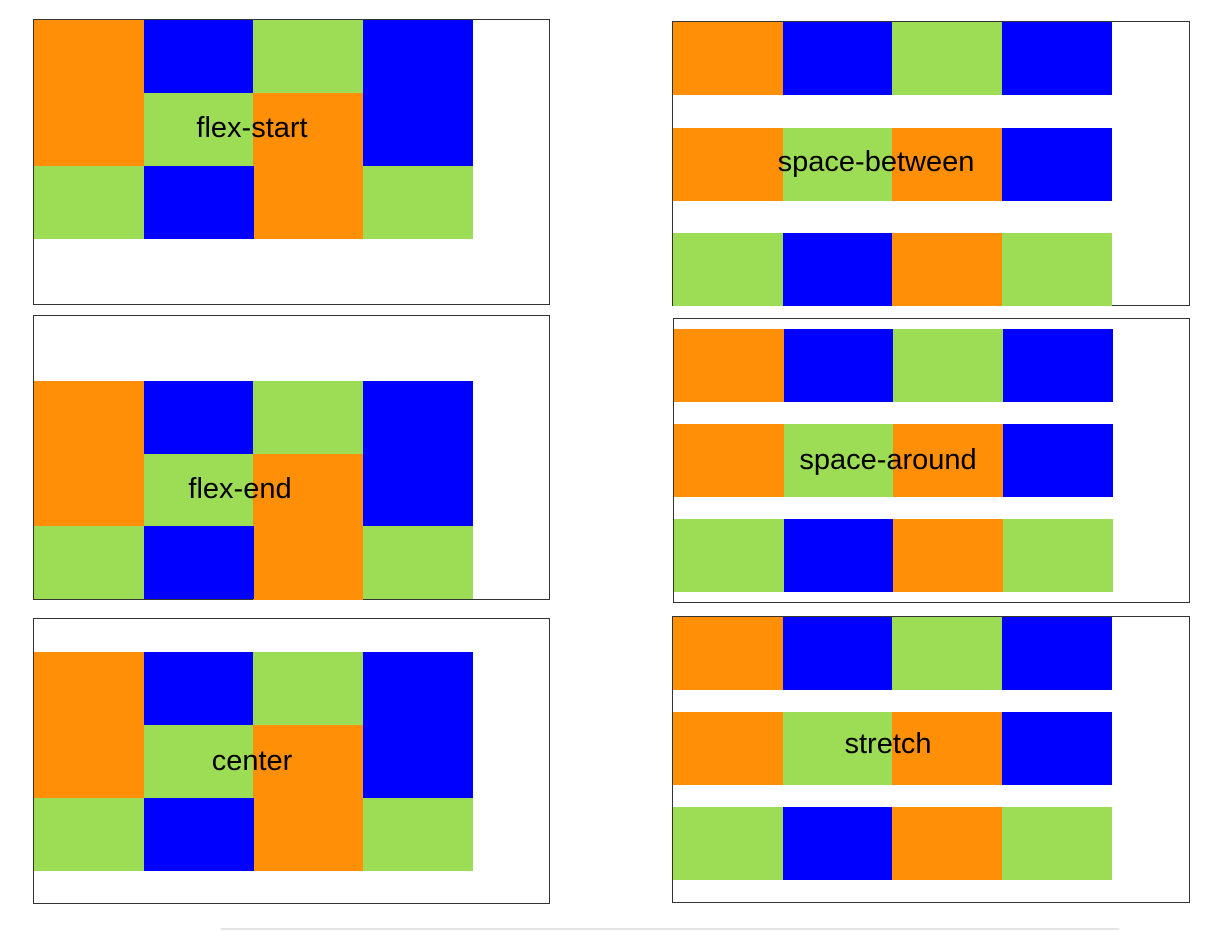 The width and height of the screenshot is (1231, 931). I want to click on panel-label-space-between: space-between, so click(876, 162).